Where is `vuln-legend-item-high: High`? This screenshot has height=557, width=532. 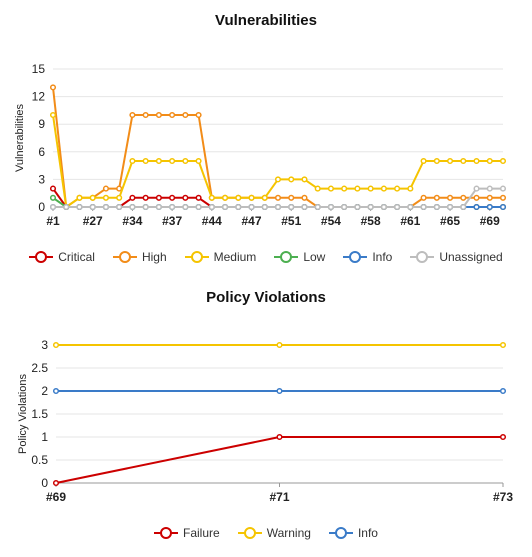 vuln-legend-item-high: High is located at coordinates (139, 257).